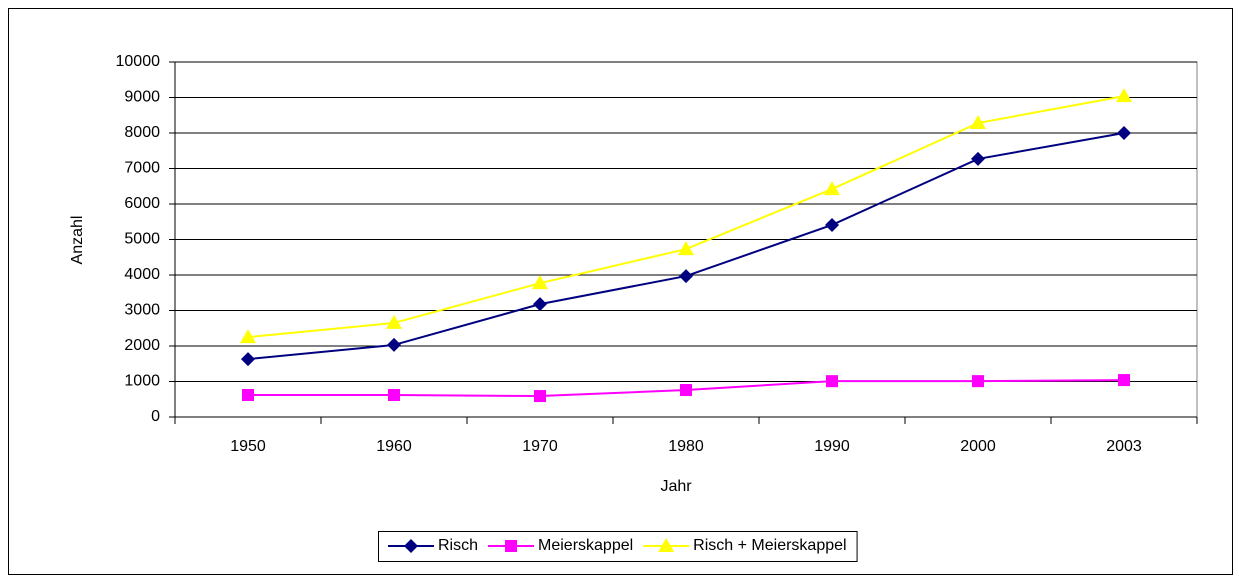 Image resolution: width=1239 pixels, height=580 pixels. I want to click on y-tick-label: 2000, so click(142, 345).